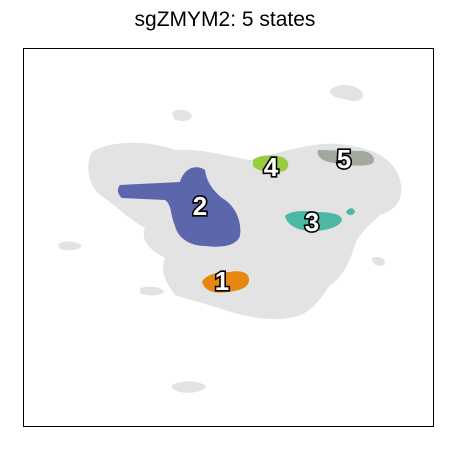 This screenshot has width=450, height=450. What do you see at coordinates (379, 261) in the screenshot?
I see `background-region-right` at bounding box center [379, 261].